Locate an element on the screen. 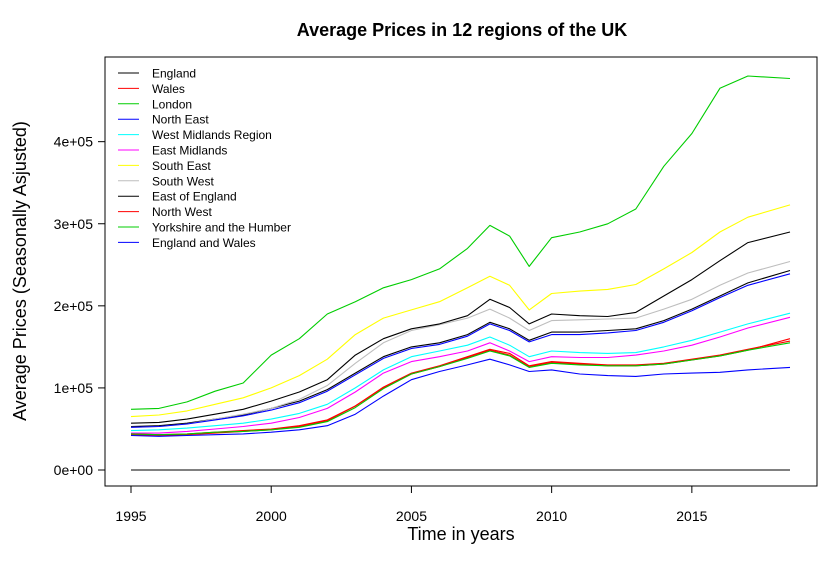  legend-label: South West is located at coordinates (183, 181).